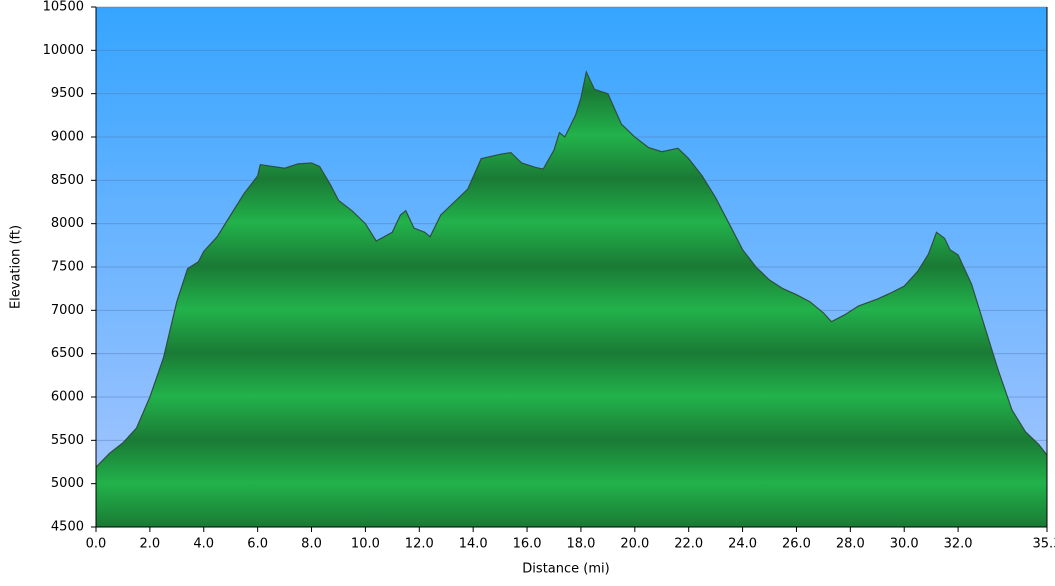  What do you see at coordinates (796, 544) in the screenshot?
I see `x-tick-label: 26.0` at bounding box center [796, 544].